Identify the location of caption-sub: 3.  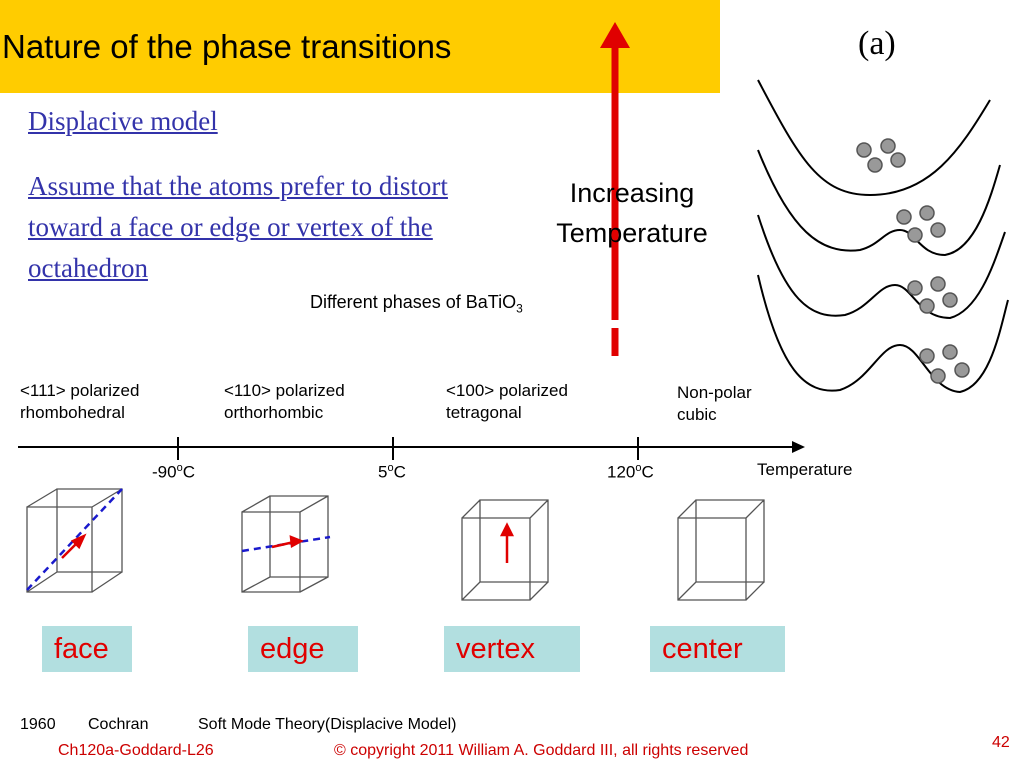
(519, 308).